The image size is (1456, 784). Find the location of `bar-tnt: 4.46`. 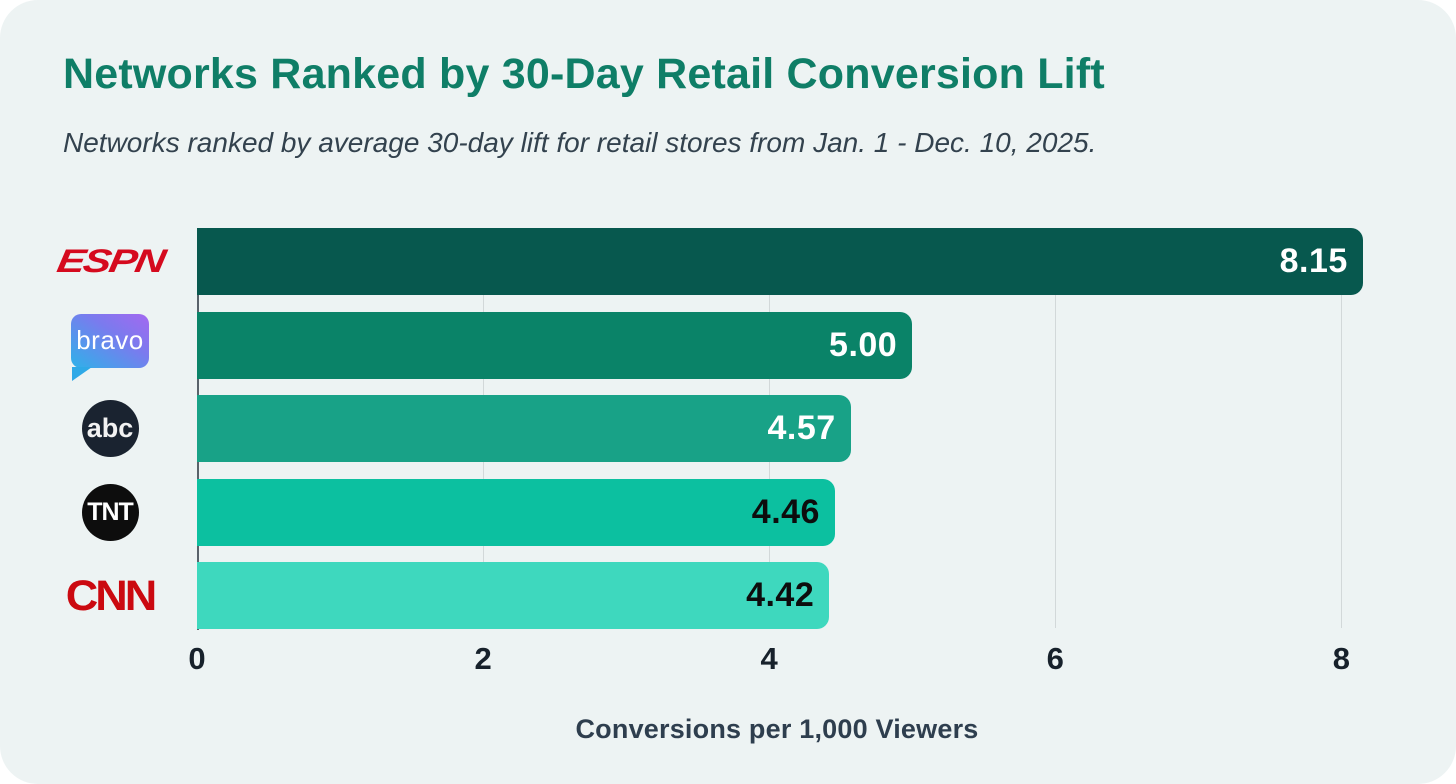

bar-tnt: 4.46 is located at coordinates (516, 512).